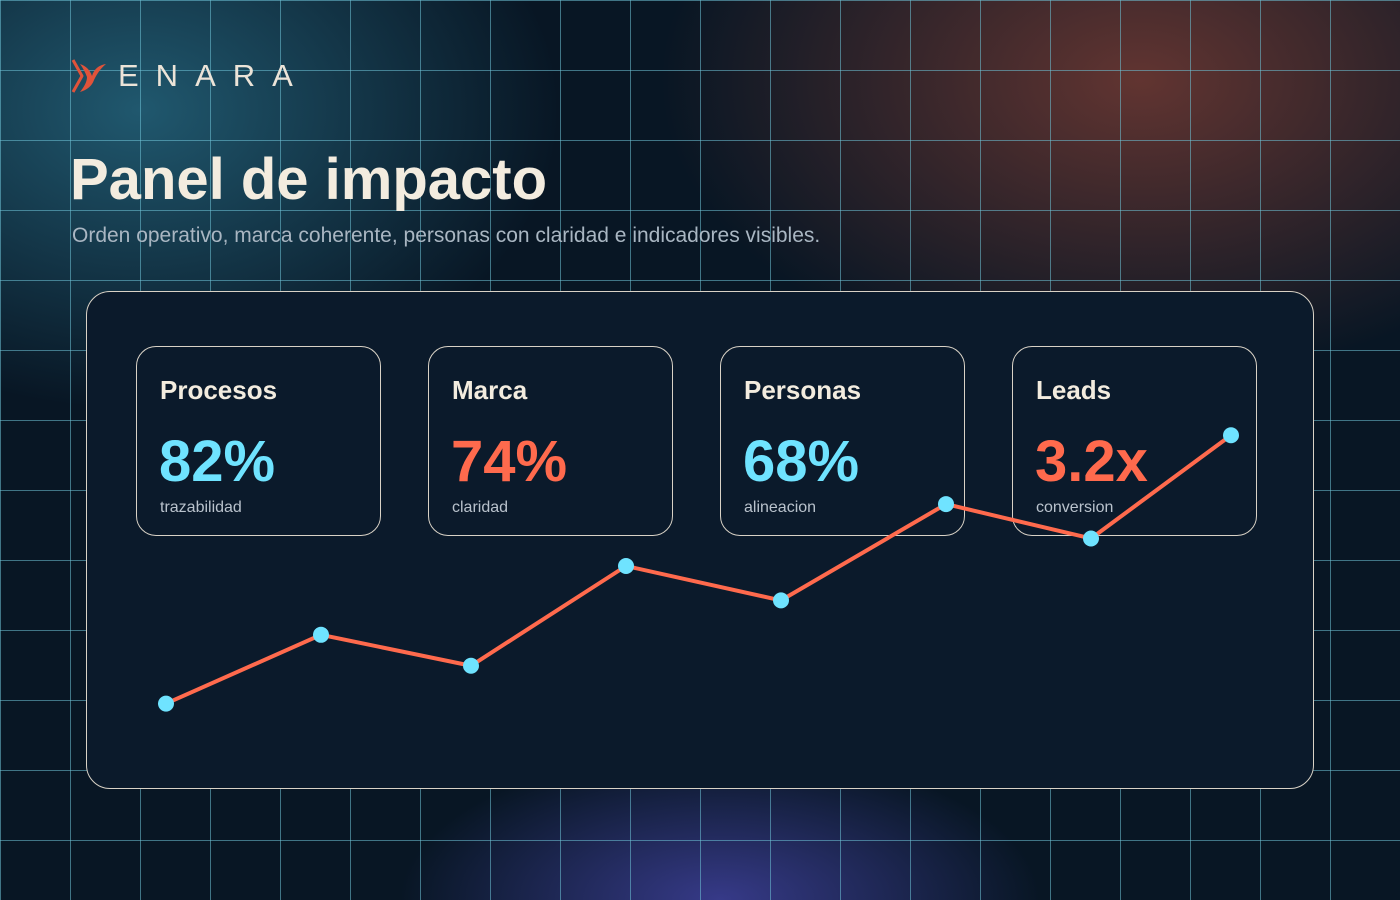 This screenshot has width=1400, height=900. Describe the element at coordinates (88, 76) in the screenshot. I see `bird-icon` at that location.